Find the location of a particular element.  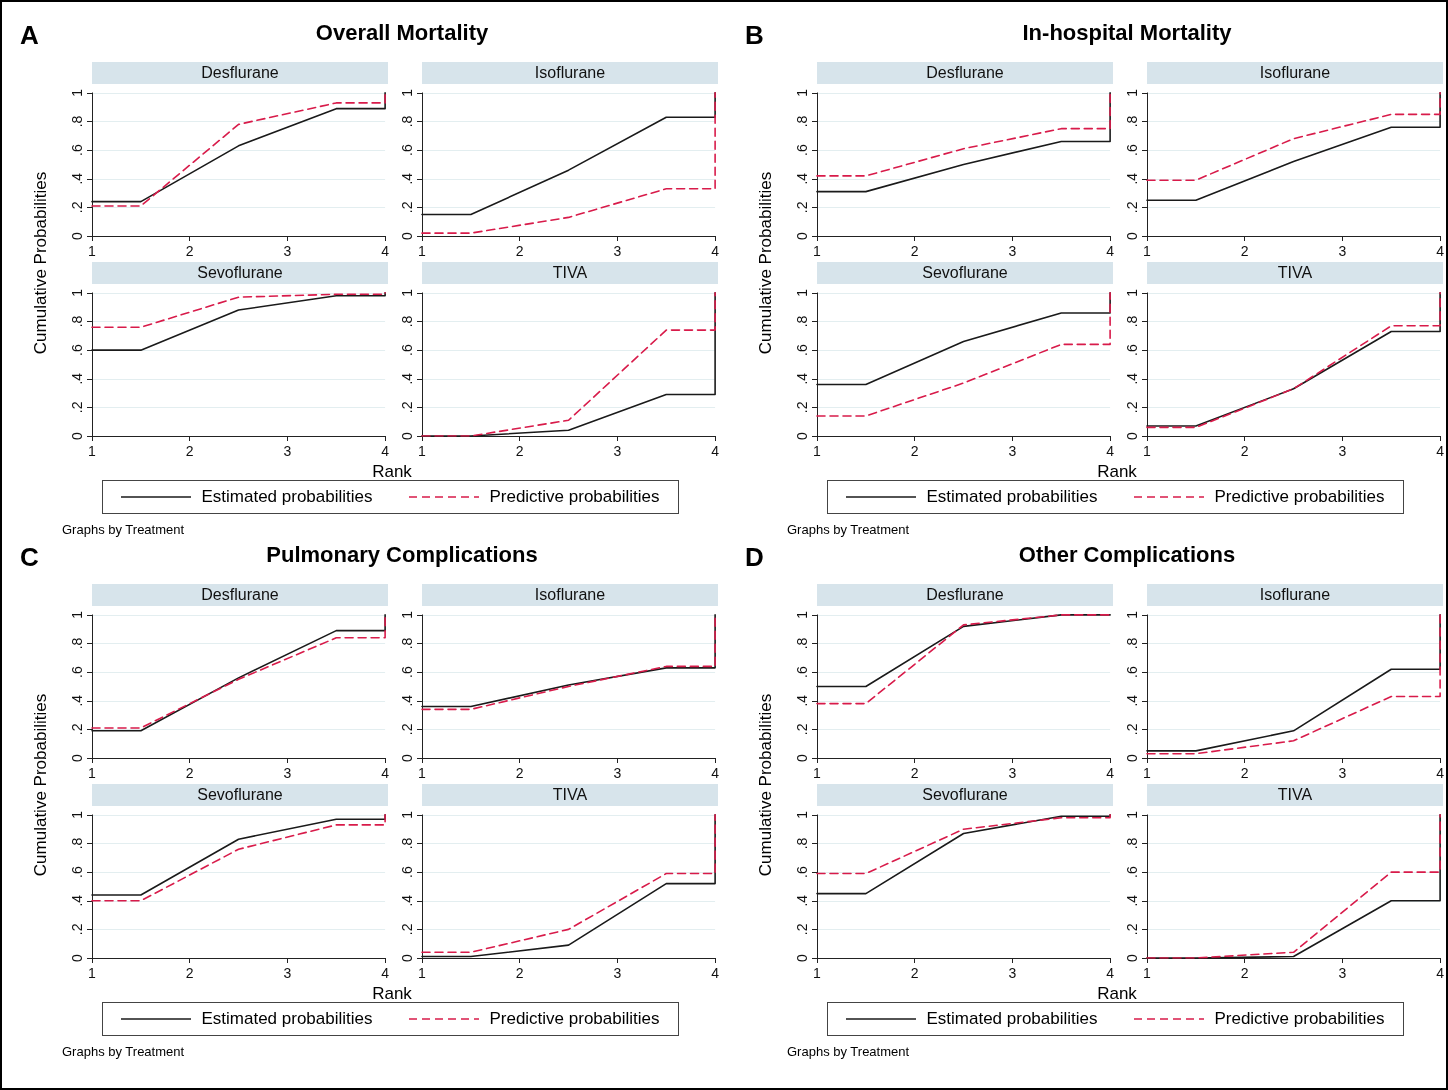

text: B is located at coordinates (754, 35).